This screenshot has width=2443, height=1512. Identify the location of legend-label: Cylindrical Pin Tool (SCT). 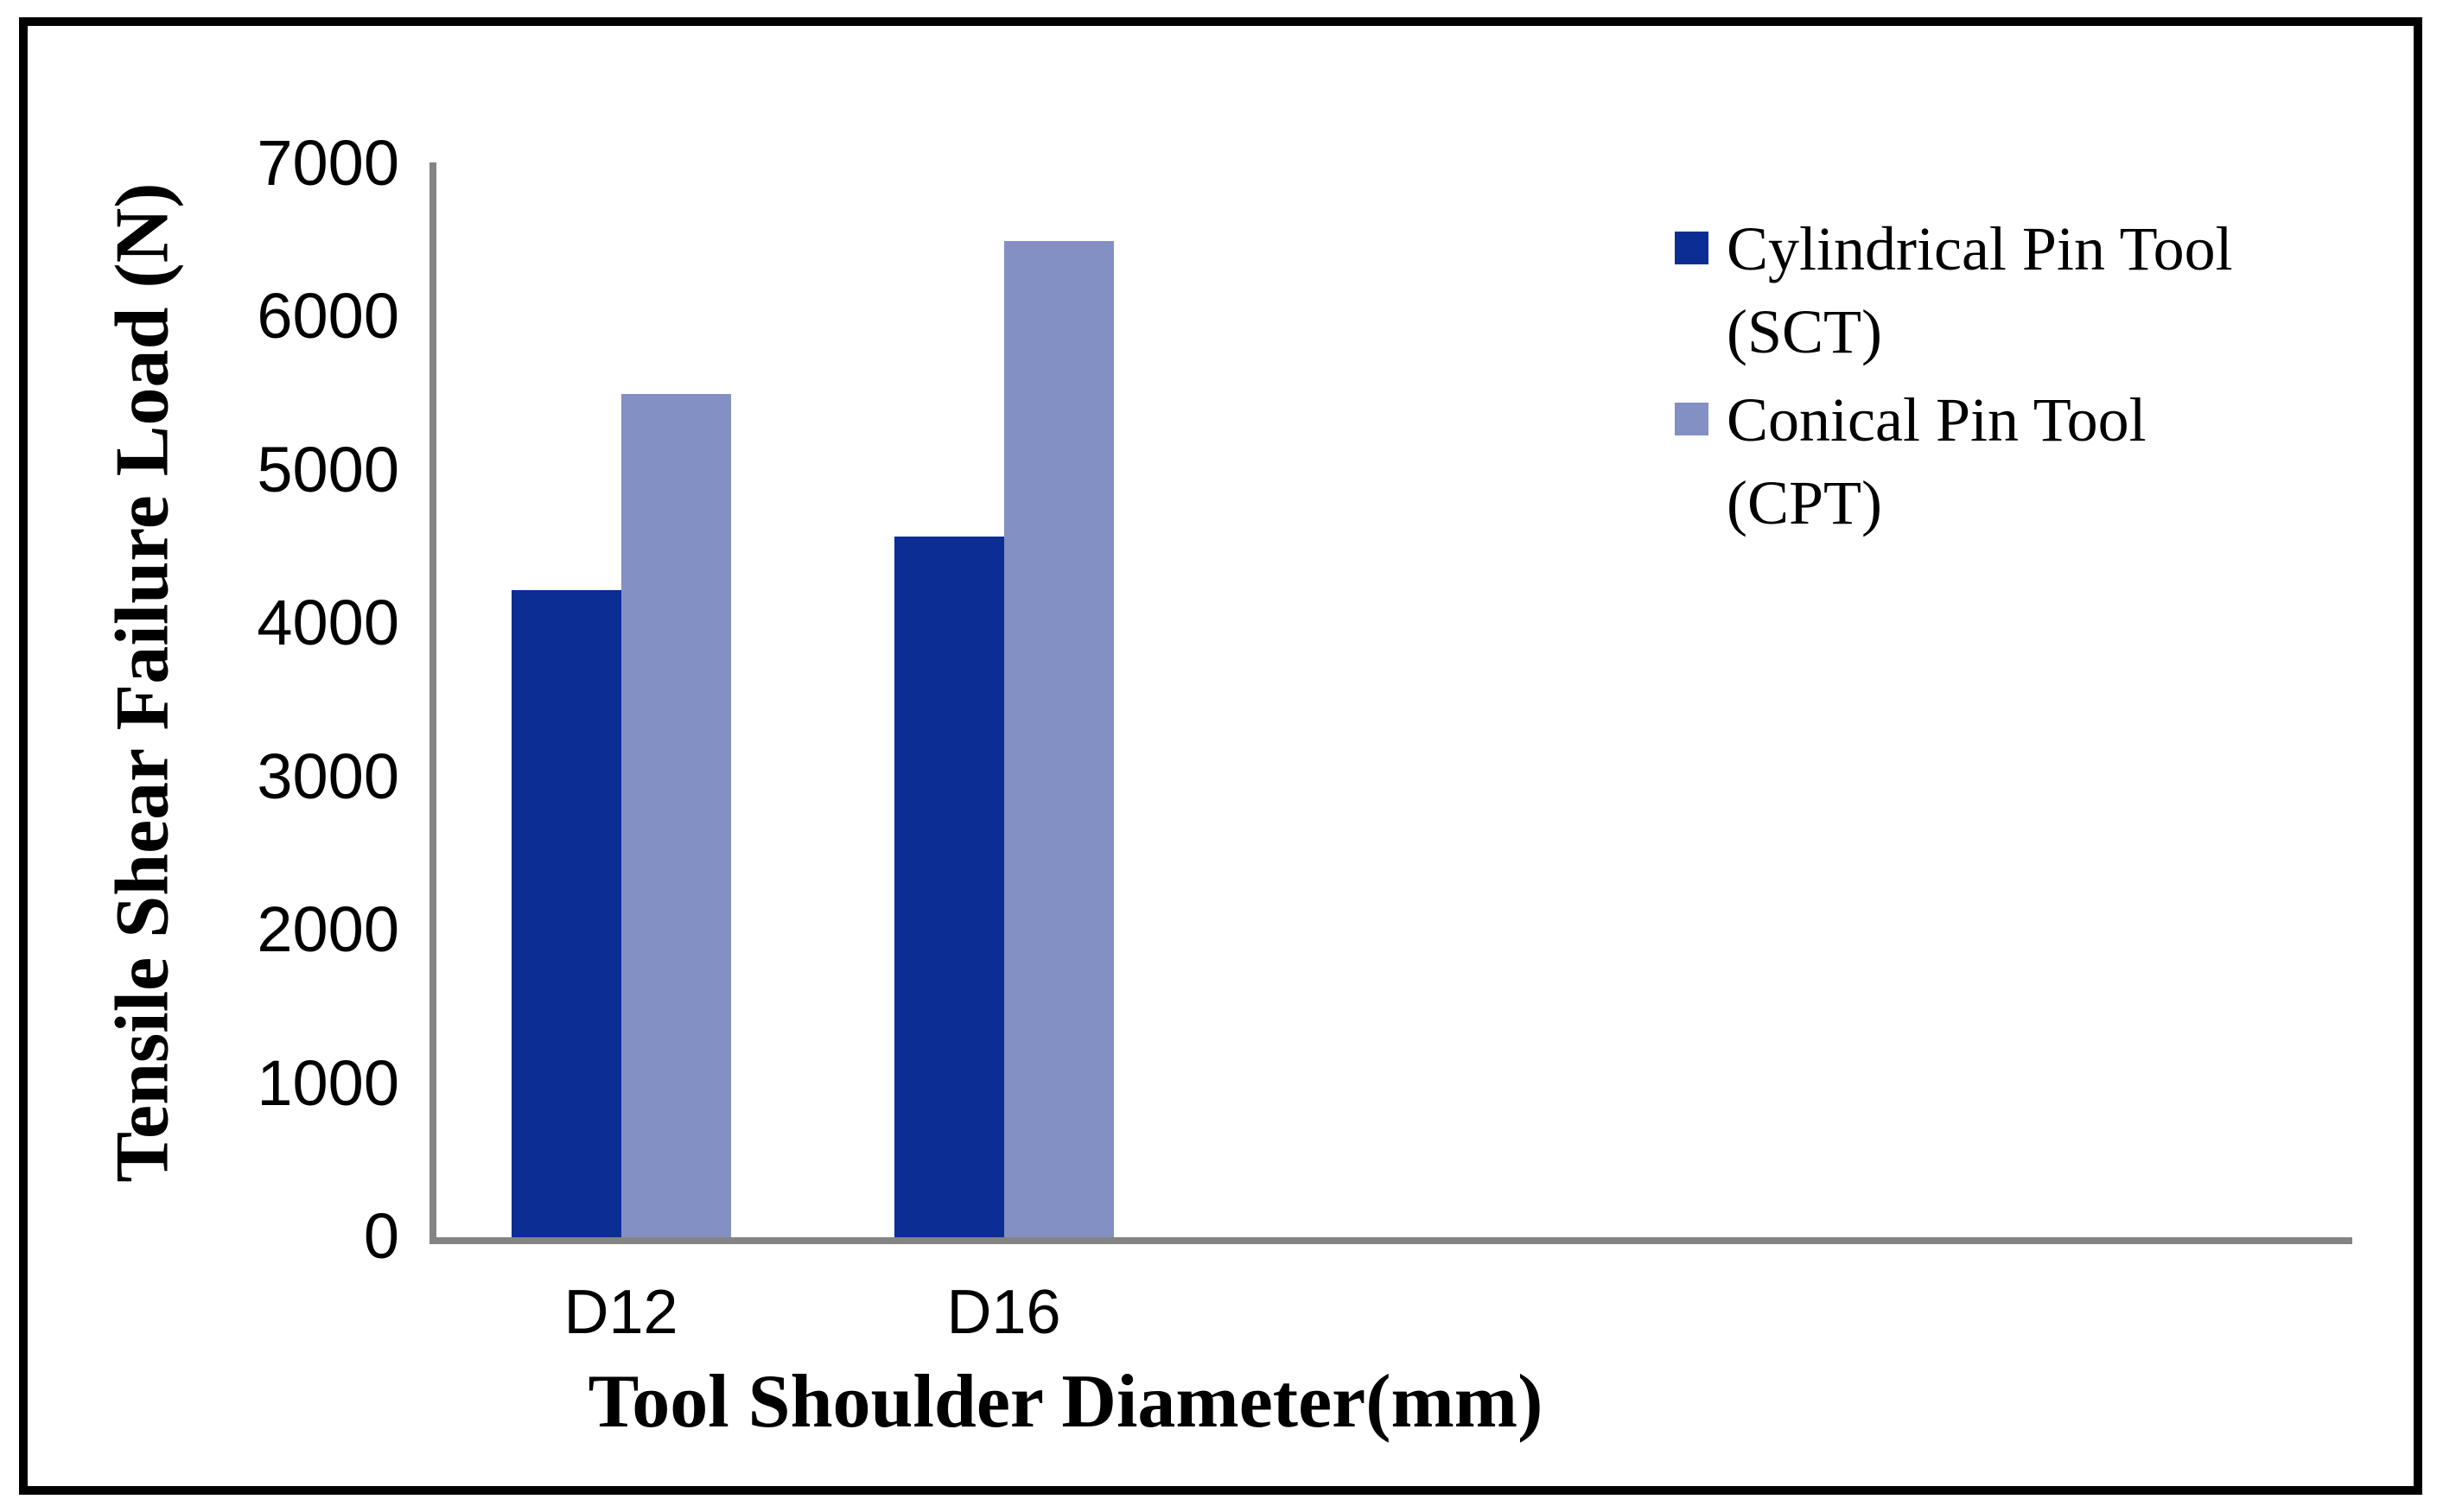
(1980, 290).